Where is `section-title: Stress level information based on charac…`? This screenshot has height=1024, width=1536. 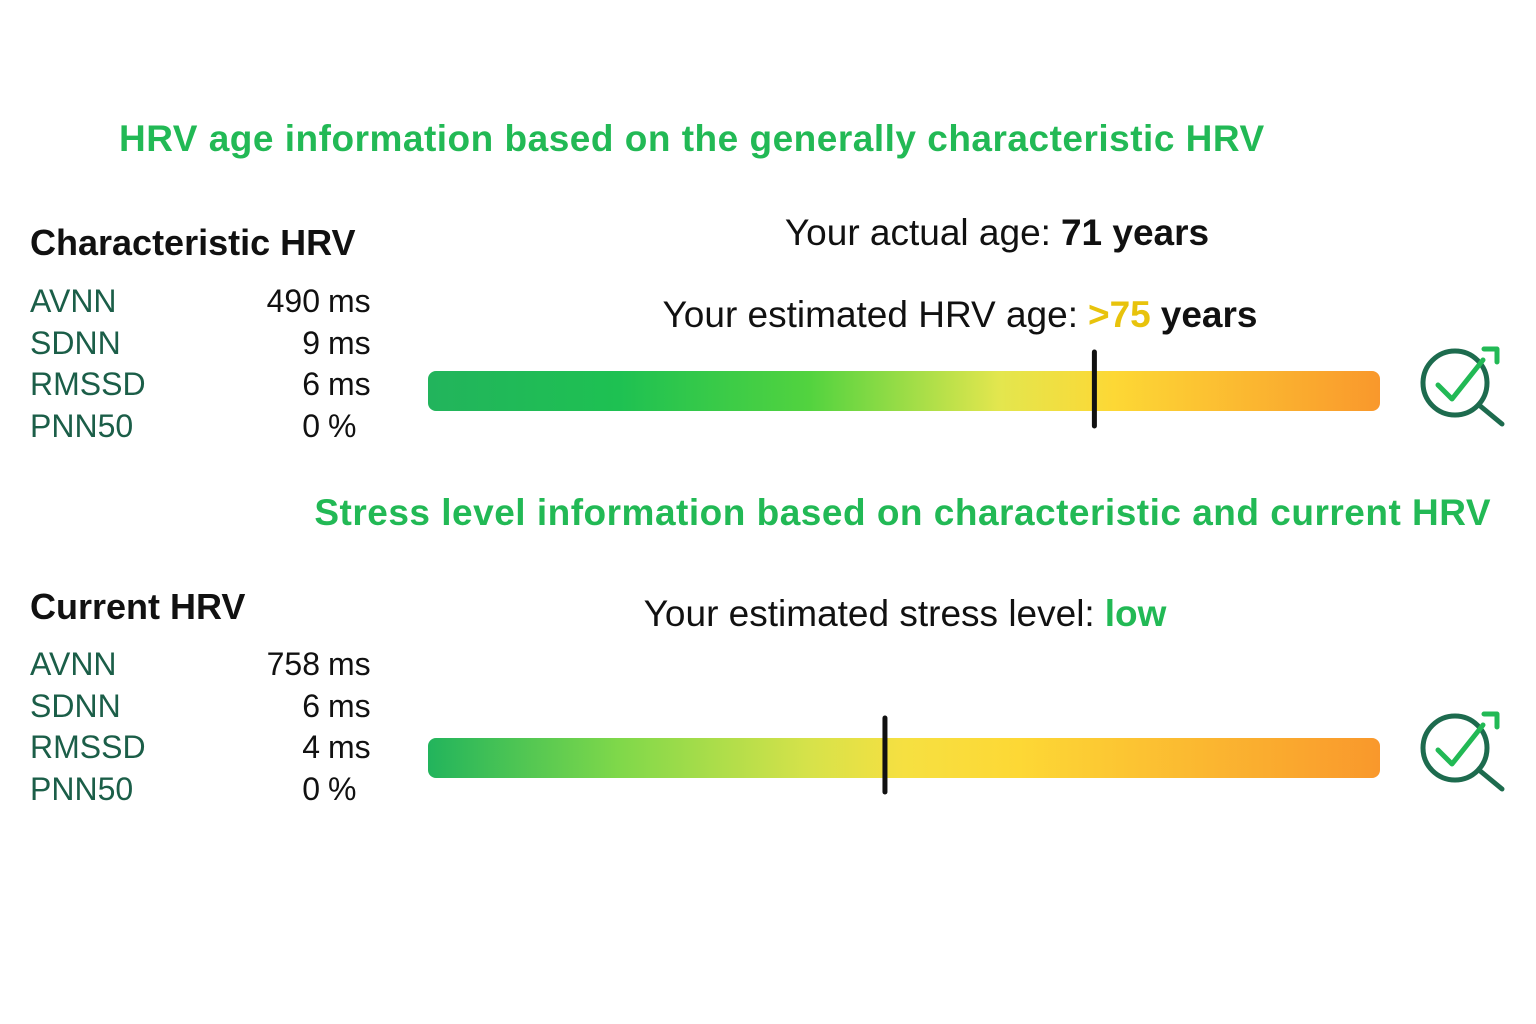
section-title: Stress level information based on charac… is located at coordinates (902, 512).